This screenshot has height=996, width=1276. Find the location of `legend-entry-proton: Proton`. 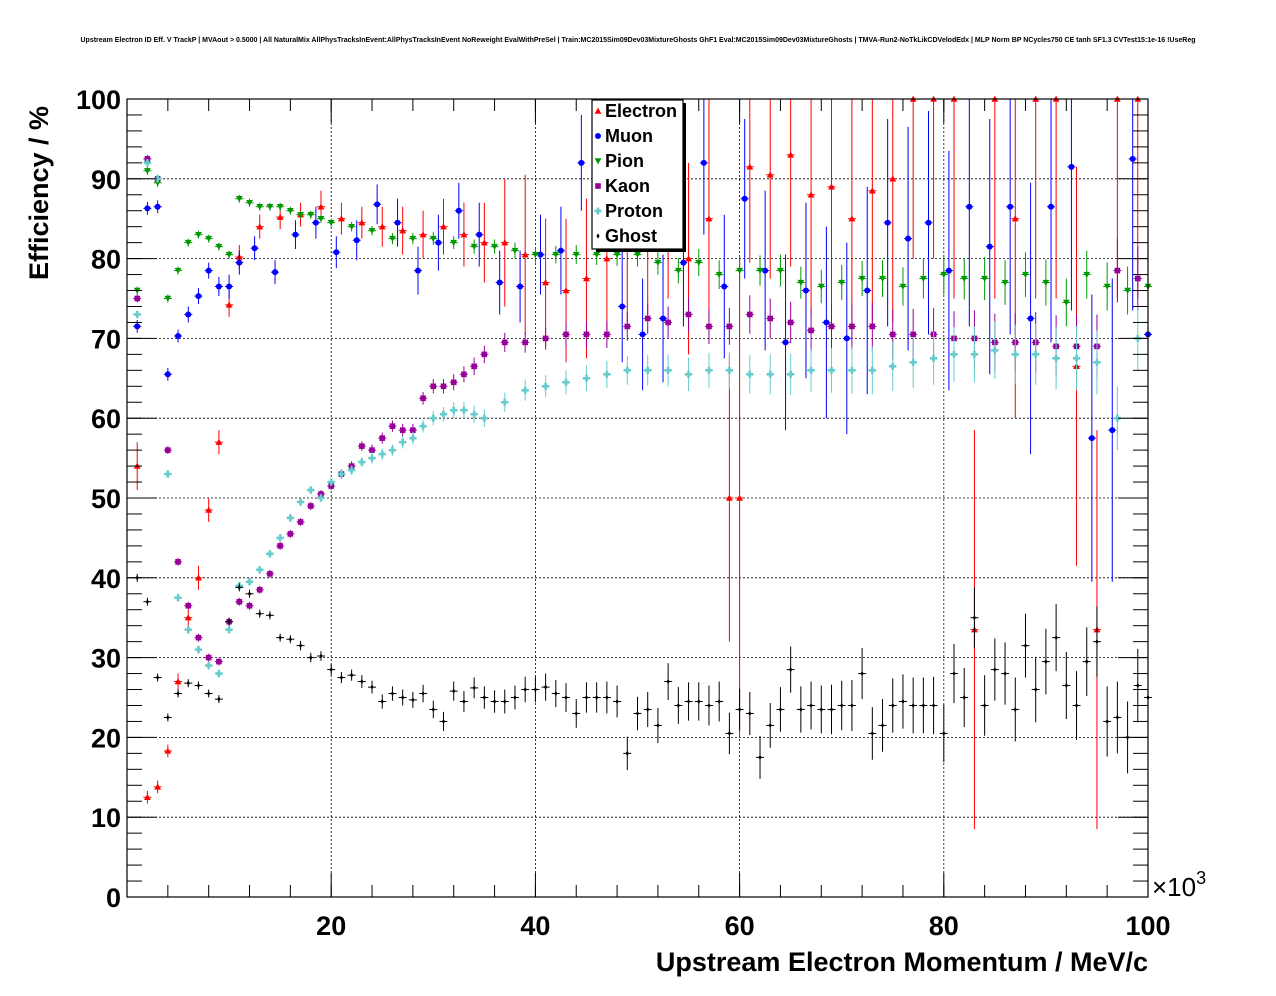

legend-entry-proton: Proton is located at coordinates (628, 211).